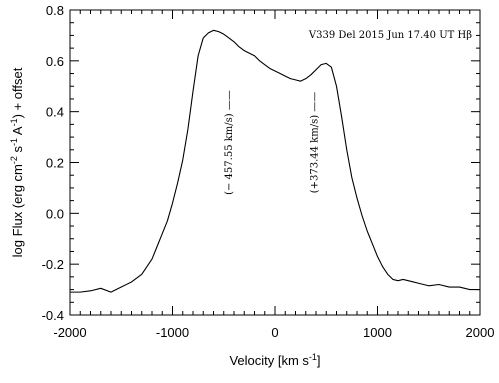 This screenshot has width=499, height=383. I want to click on x-label-close: ], so click(319, 360).